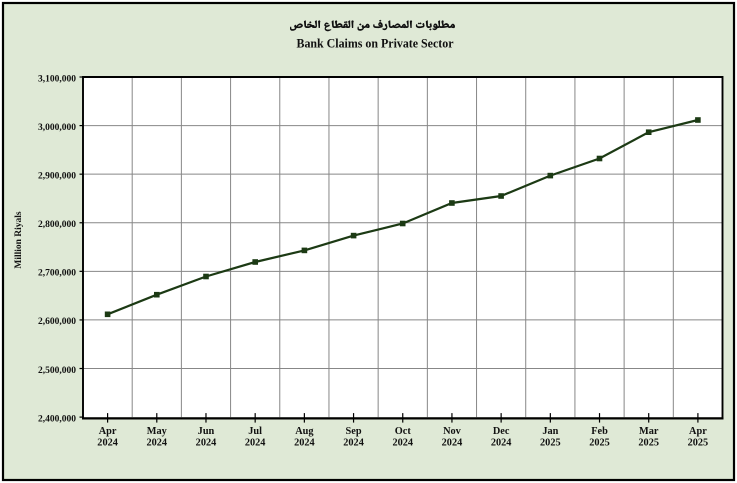 This screenshot has width=737, height=483. What do you see at coordinates (649, 431) in the screenshot?
I see `svg-text: Mar` at bounding box center [649, 431].